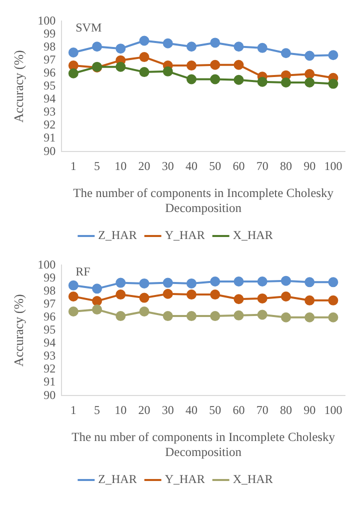  I want to click on x-tick-label: 50, so click(215, 165).